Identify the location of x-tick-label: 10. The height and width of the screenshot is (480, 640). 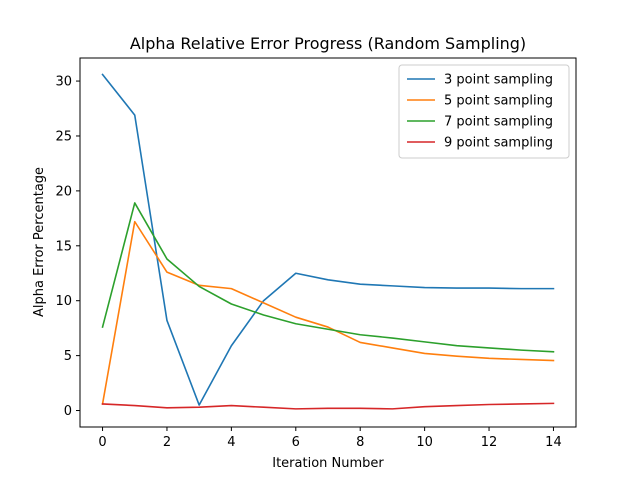
(424, 442).